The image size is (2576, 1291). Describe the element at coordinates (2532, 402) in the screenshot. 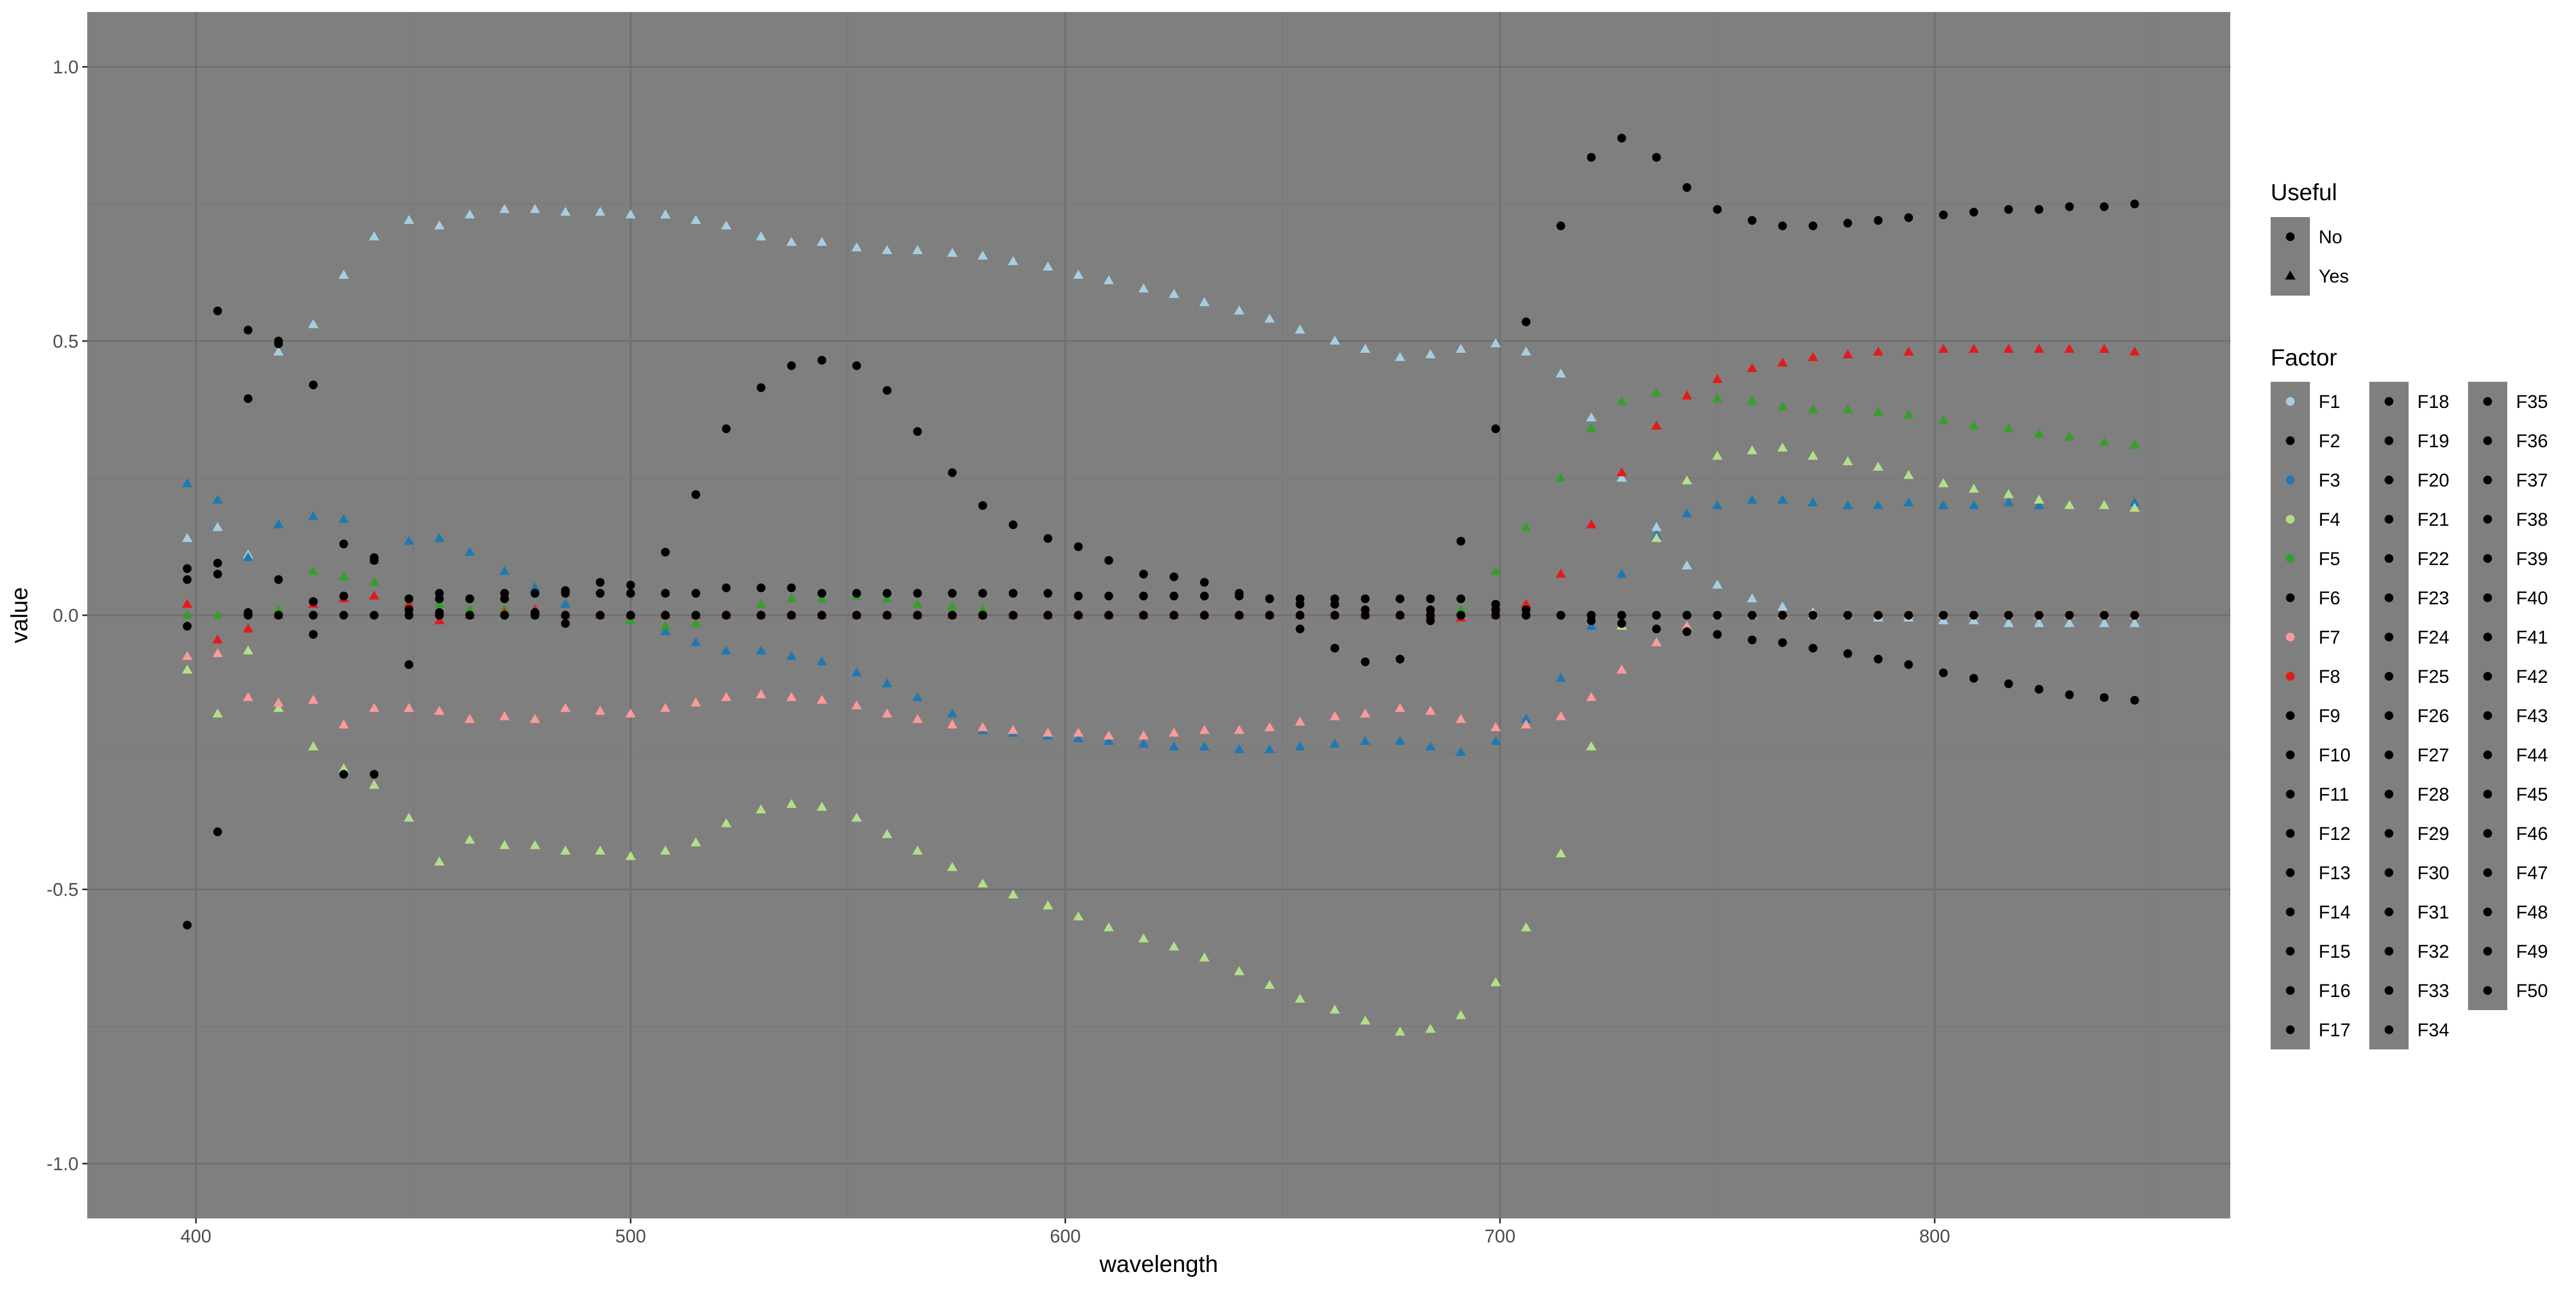

I see `legend-factor-label: F35` at that location.